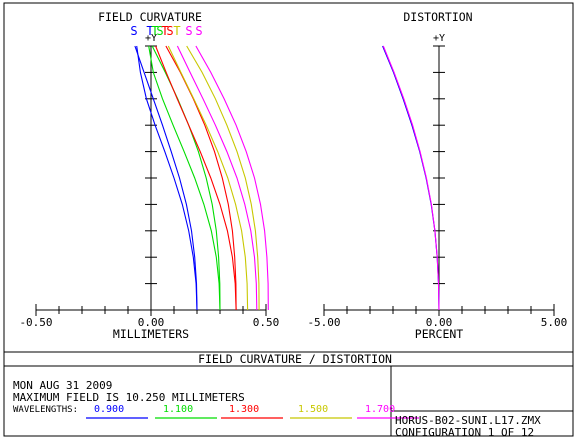 Image resolution: width=577 pixels, height=439 pixels. Describe the element at coordinates (439, 165) in the screenshot. I see `distortion-y-ticks` at that location.